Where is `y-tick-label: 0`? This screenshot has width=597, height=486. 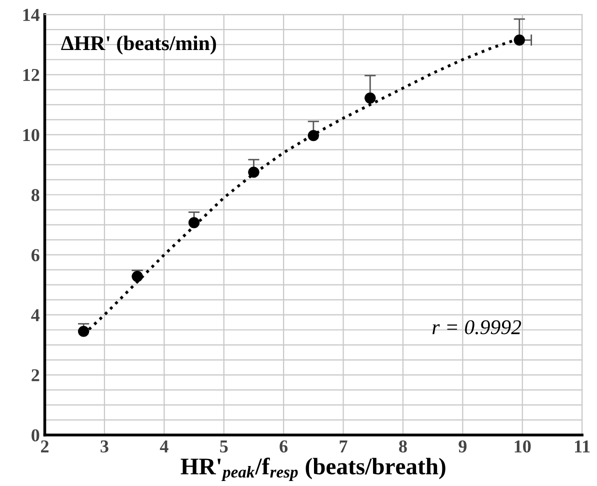
y-tick-label: 0 is located at coordinates (36, 435).